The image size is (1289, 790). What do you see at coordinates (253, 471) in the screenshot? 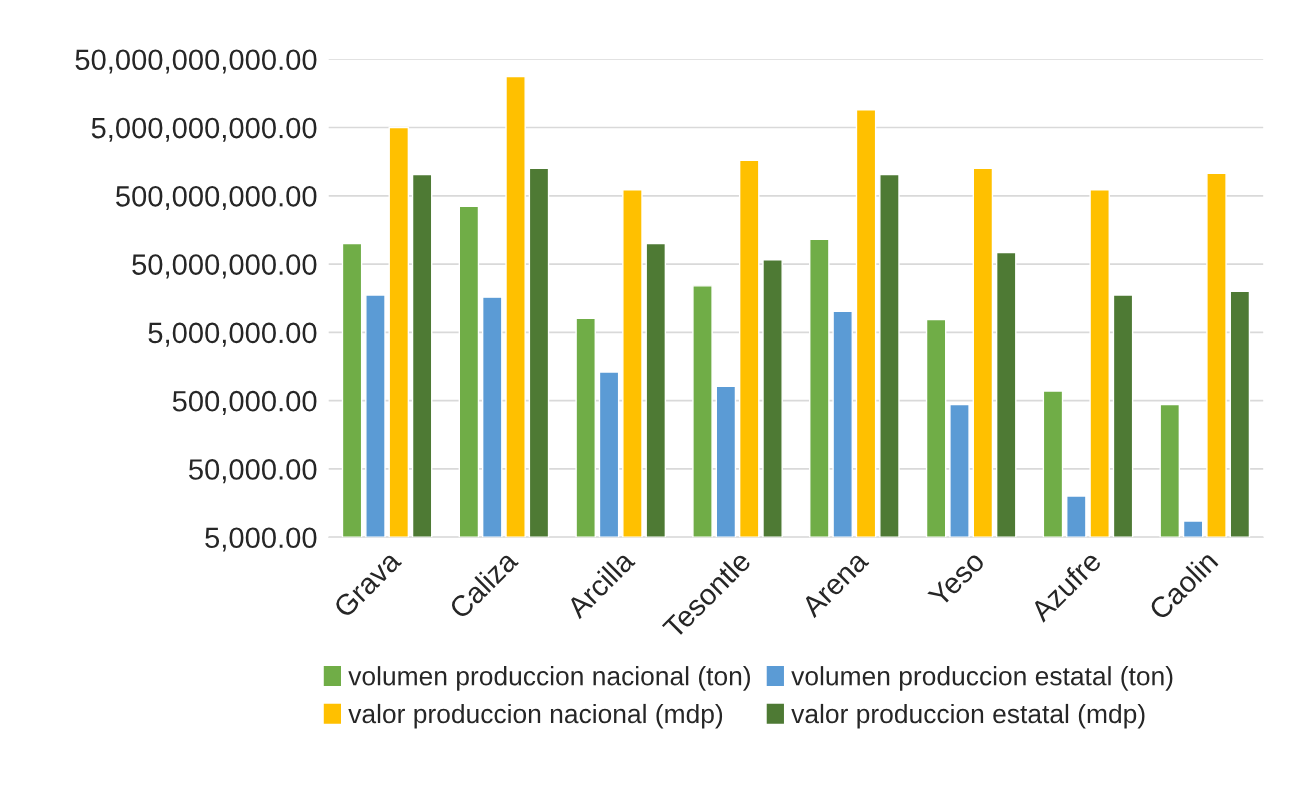
I see `y-tick-label: 50,000.00` at bounding box center [253, 471].